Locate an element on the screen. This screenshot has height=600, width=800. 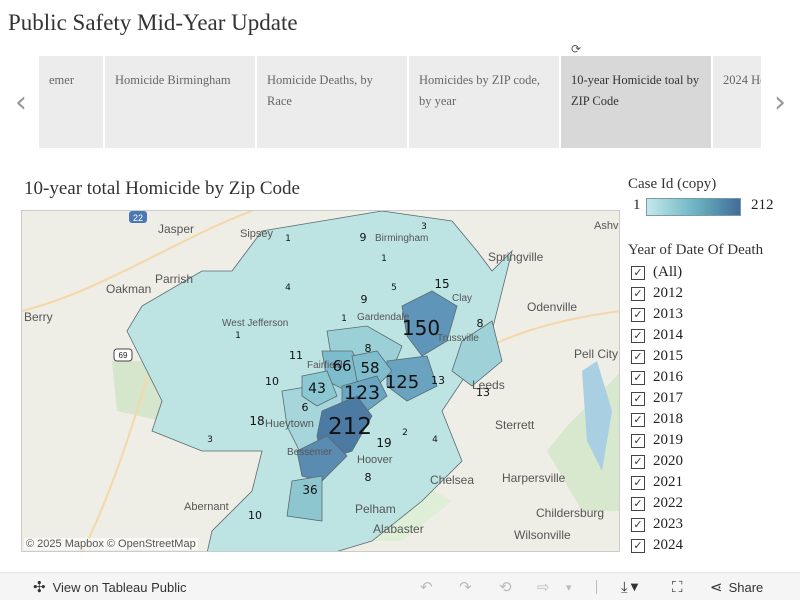
fullscreen-button: ⛶ is located at coordinates (677, 586).